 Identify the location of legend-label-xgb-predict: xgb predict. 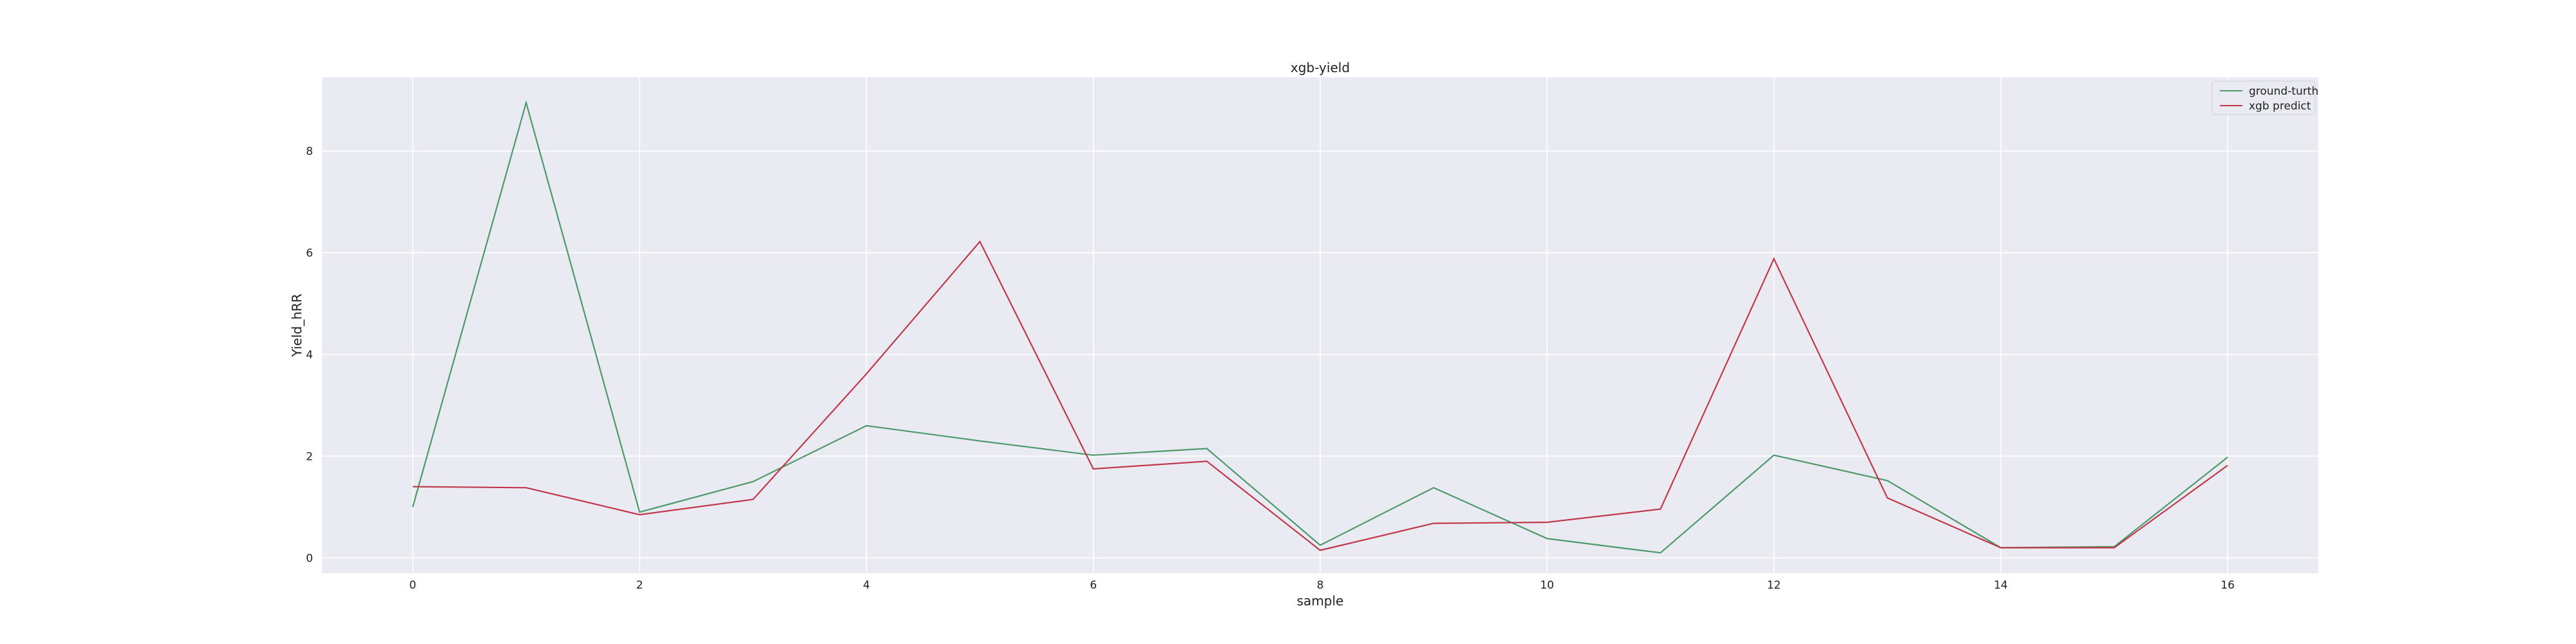
(2280, 107).